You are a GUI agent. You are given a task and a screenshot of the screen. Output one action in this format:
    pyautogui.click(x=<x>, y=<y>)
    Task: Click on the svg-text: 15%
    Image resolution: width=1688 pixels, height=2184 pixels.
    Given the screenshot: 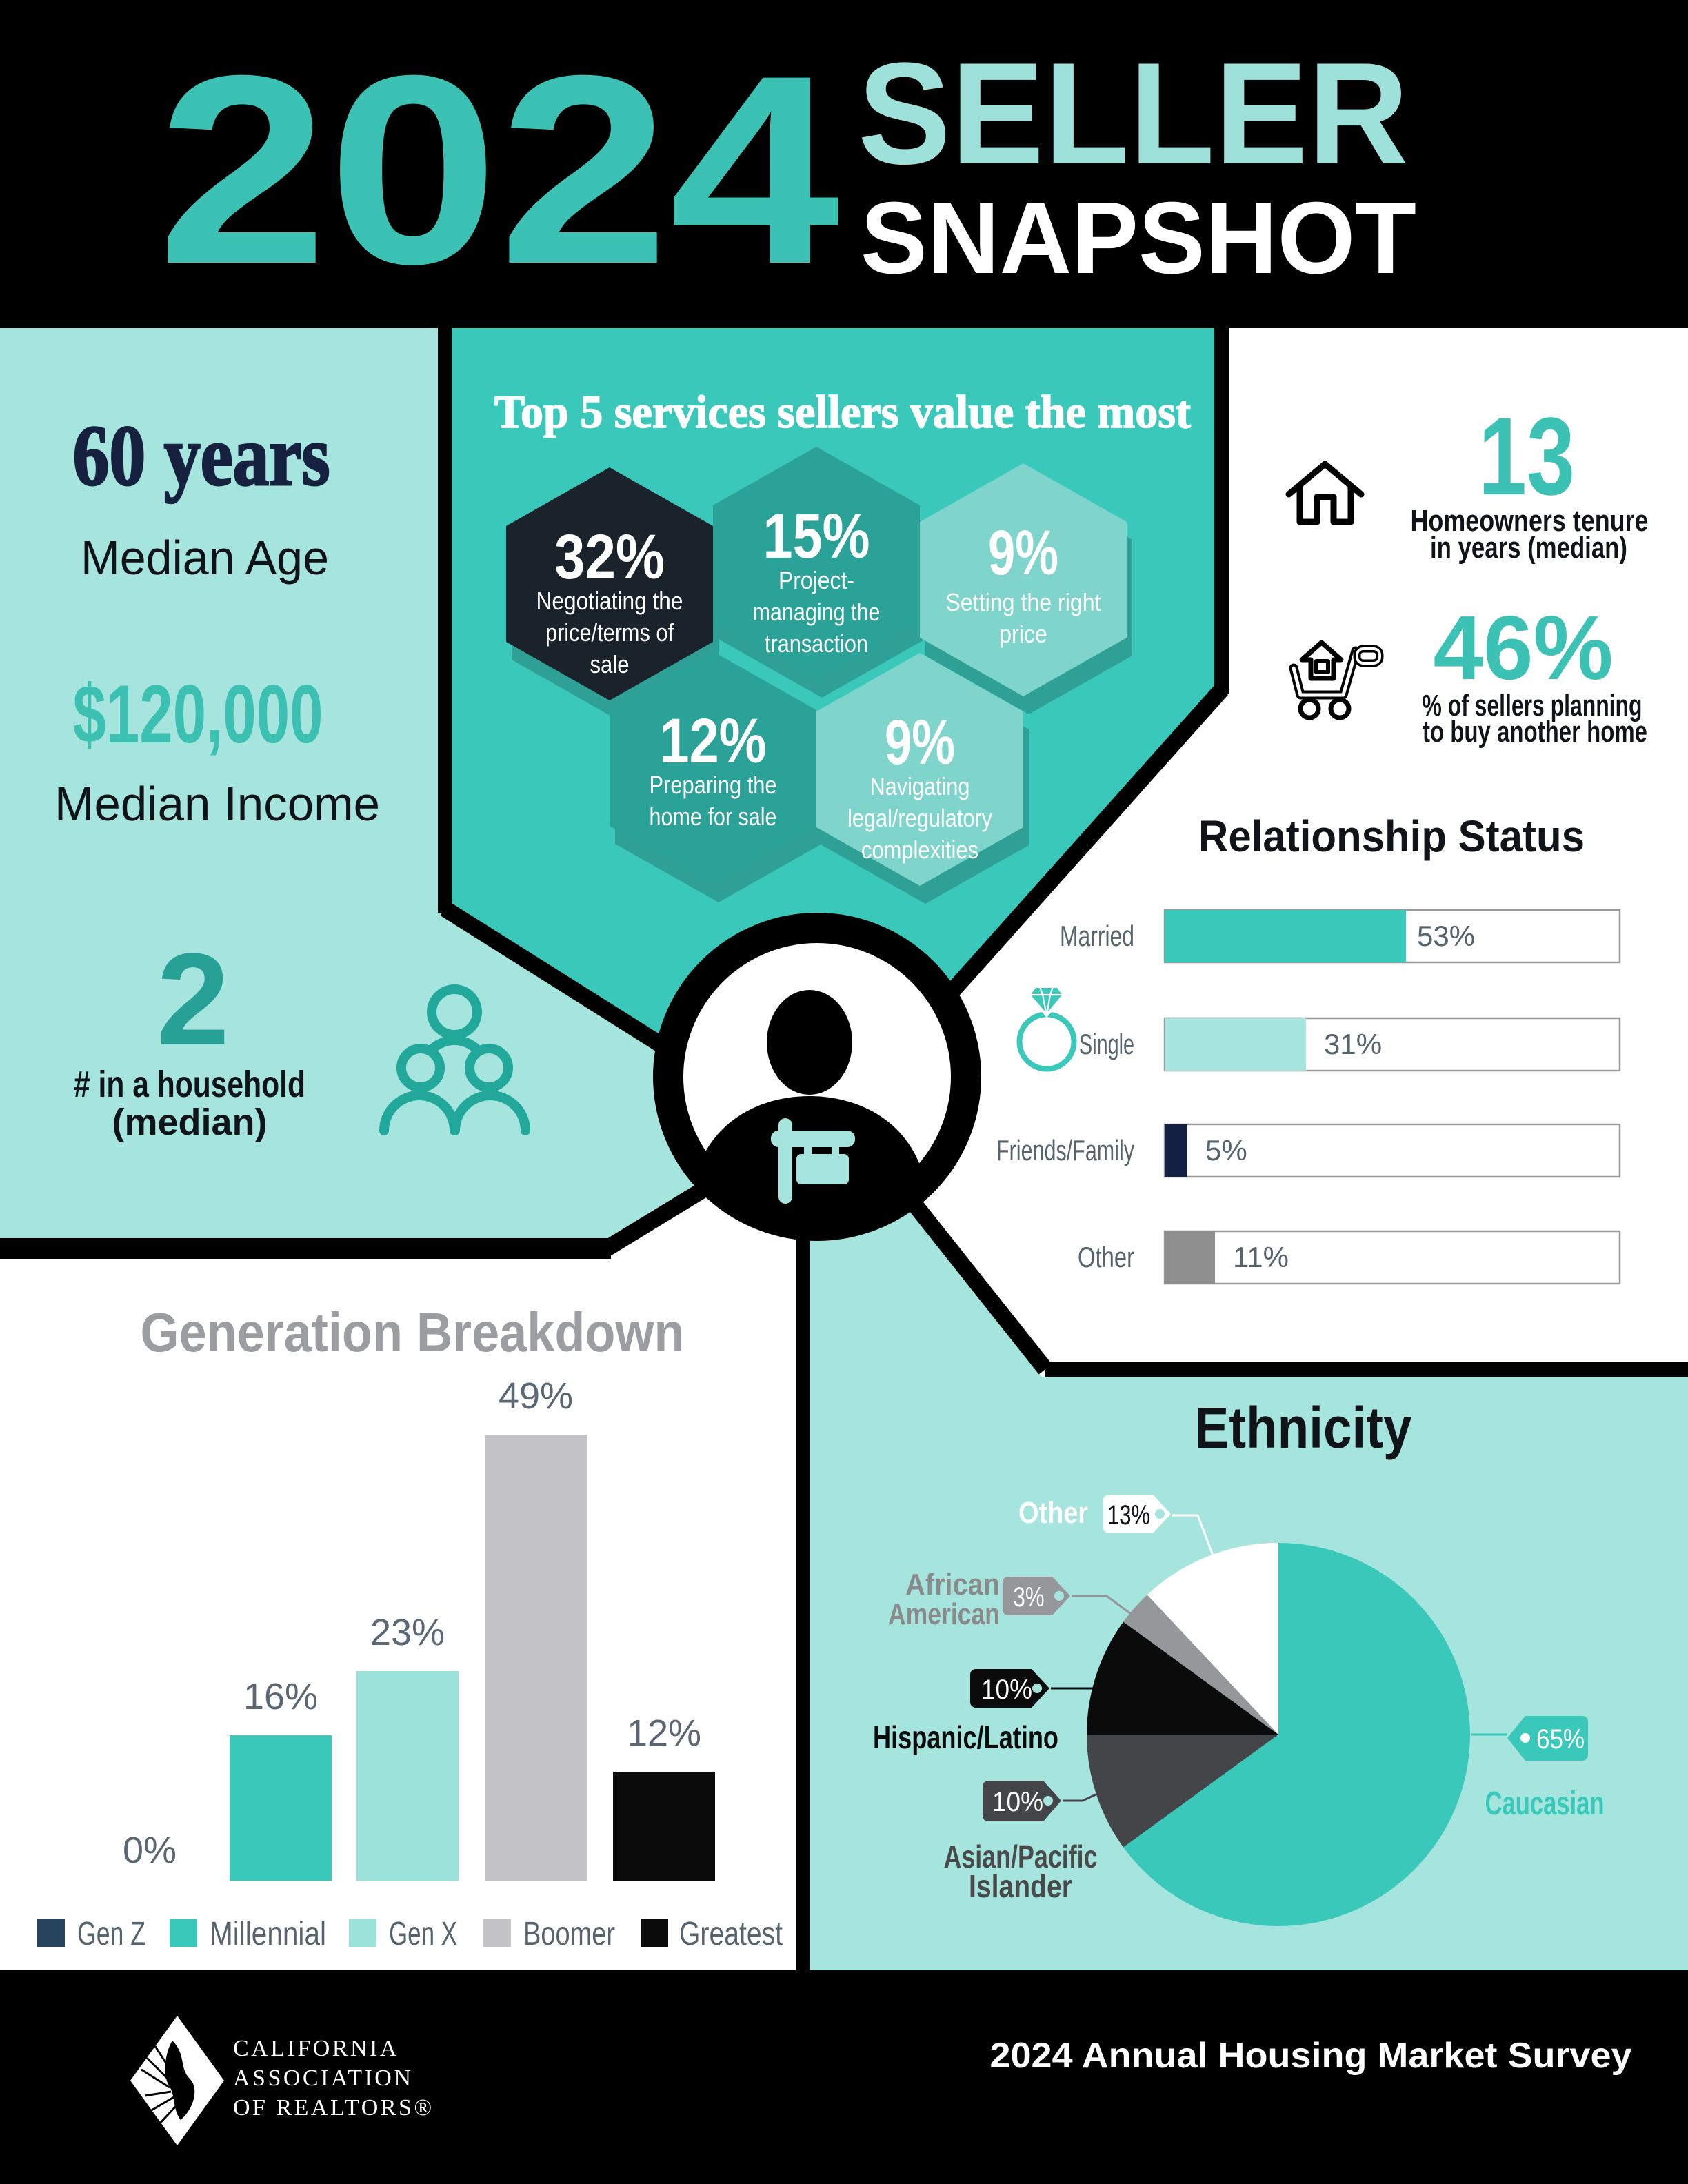 What is the action you would take?
    pyautogui.click(x=816, y=536)
    